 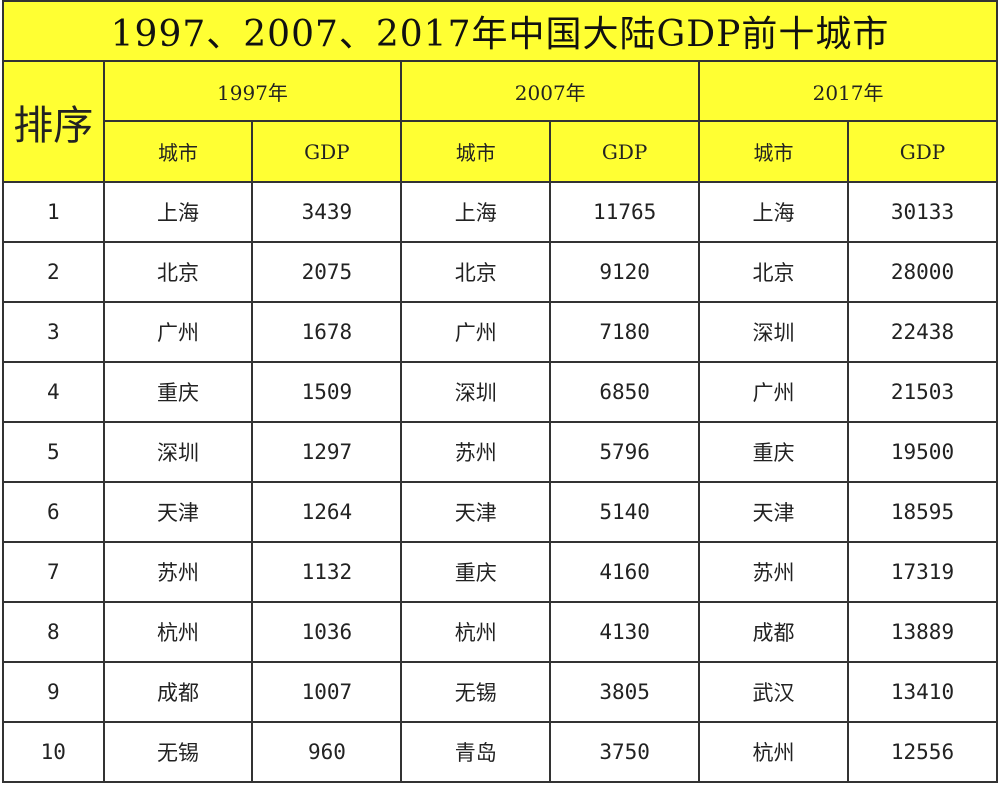 I want to click on city-header-1997: 城市, so click(x=178, y=151).